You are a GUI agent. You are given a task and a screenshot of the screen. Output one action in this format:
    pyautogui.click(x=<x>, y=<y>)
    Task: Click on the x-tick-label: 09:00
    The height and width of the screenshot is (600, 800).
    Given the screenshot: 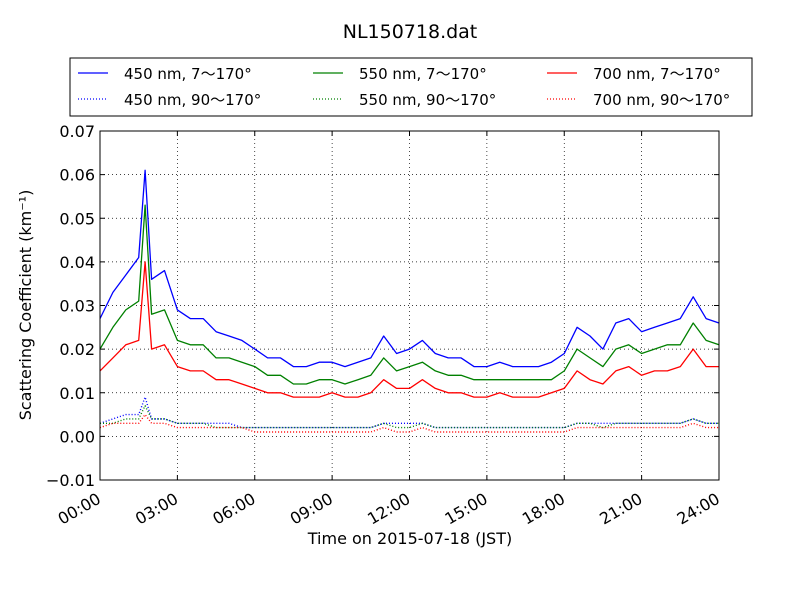 What is the action you would take?
    pyautogui.click(x=311, y=509)
    